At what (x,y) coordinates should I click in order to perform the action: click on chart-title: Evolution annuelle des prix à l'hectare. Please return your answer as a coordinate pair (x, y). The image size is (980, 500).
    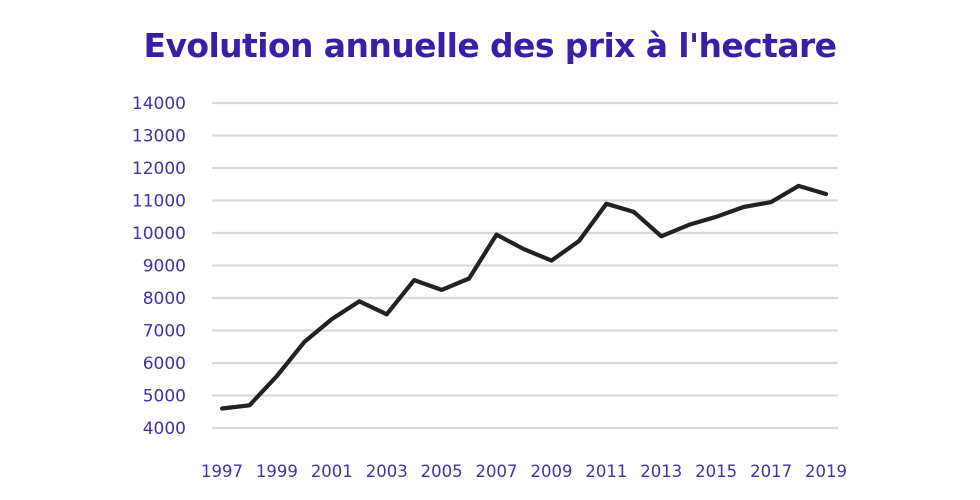
    Looking at the image, I should click on (490, 45).